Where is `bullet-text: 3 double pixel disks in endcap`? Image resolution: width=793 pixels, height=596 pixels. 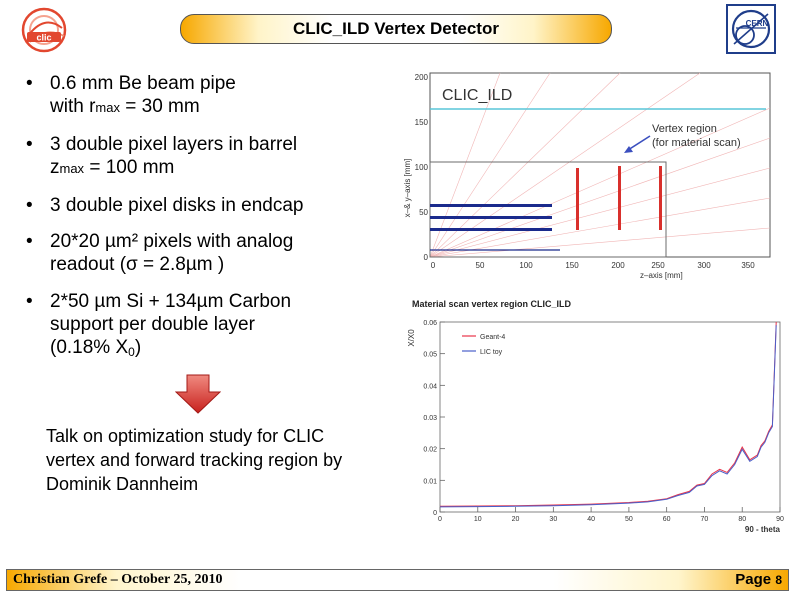 bullet-text: 3 double pixel disks in endcap is located at coordinates (177, 205).